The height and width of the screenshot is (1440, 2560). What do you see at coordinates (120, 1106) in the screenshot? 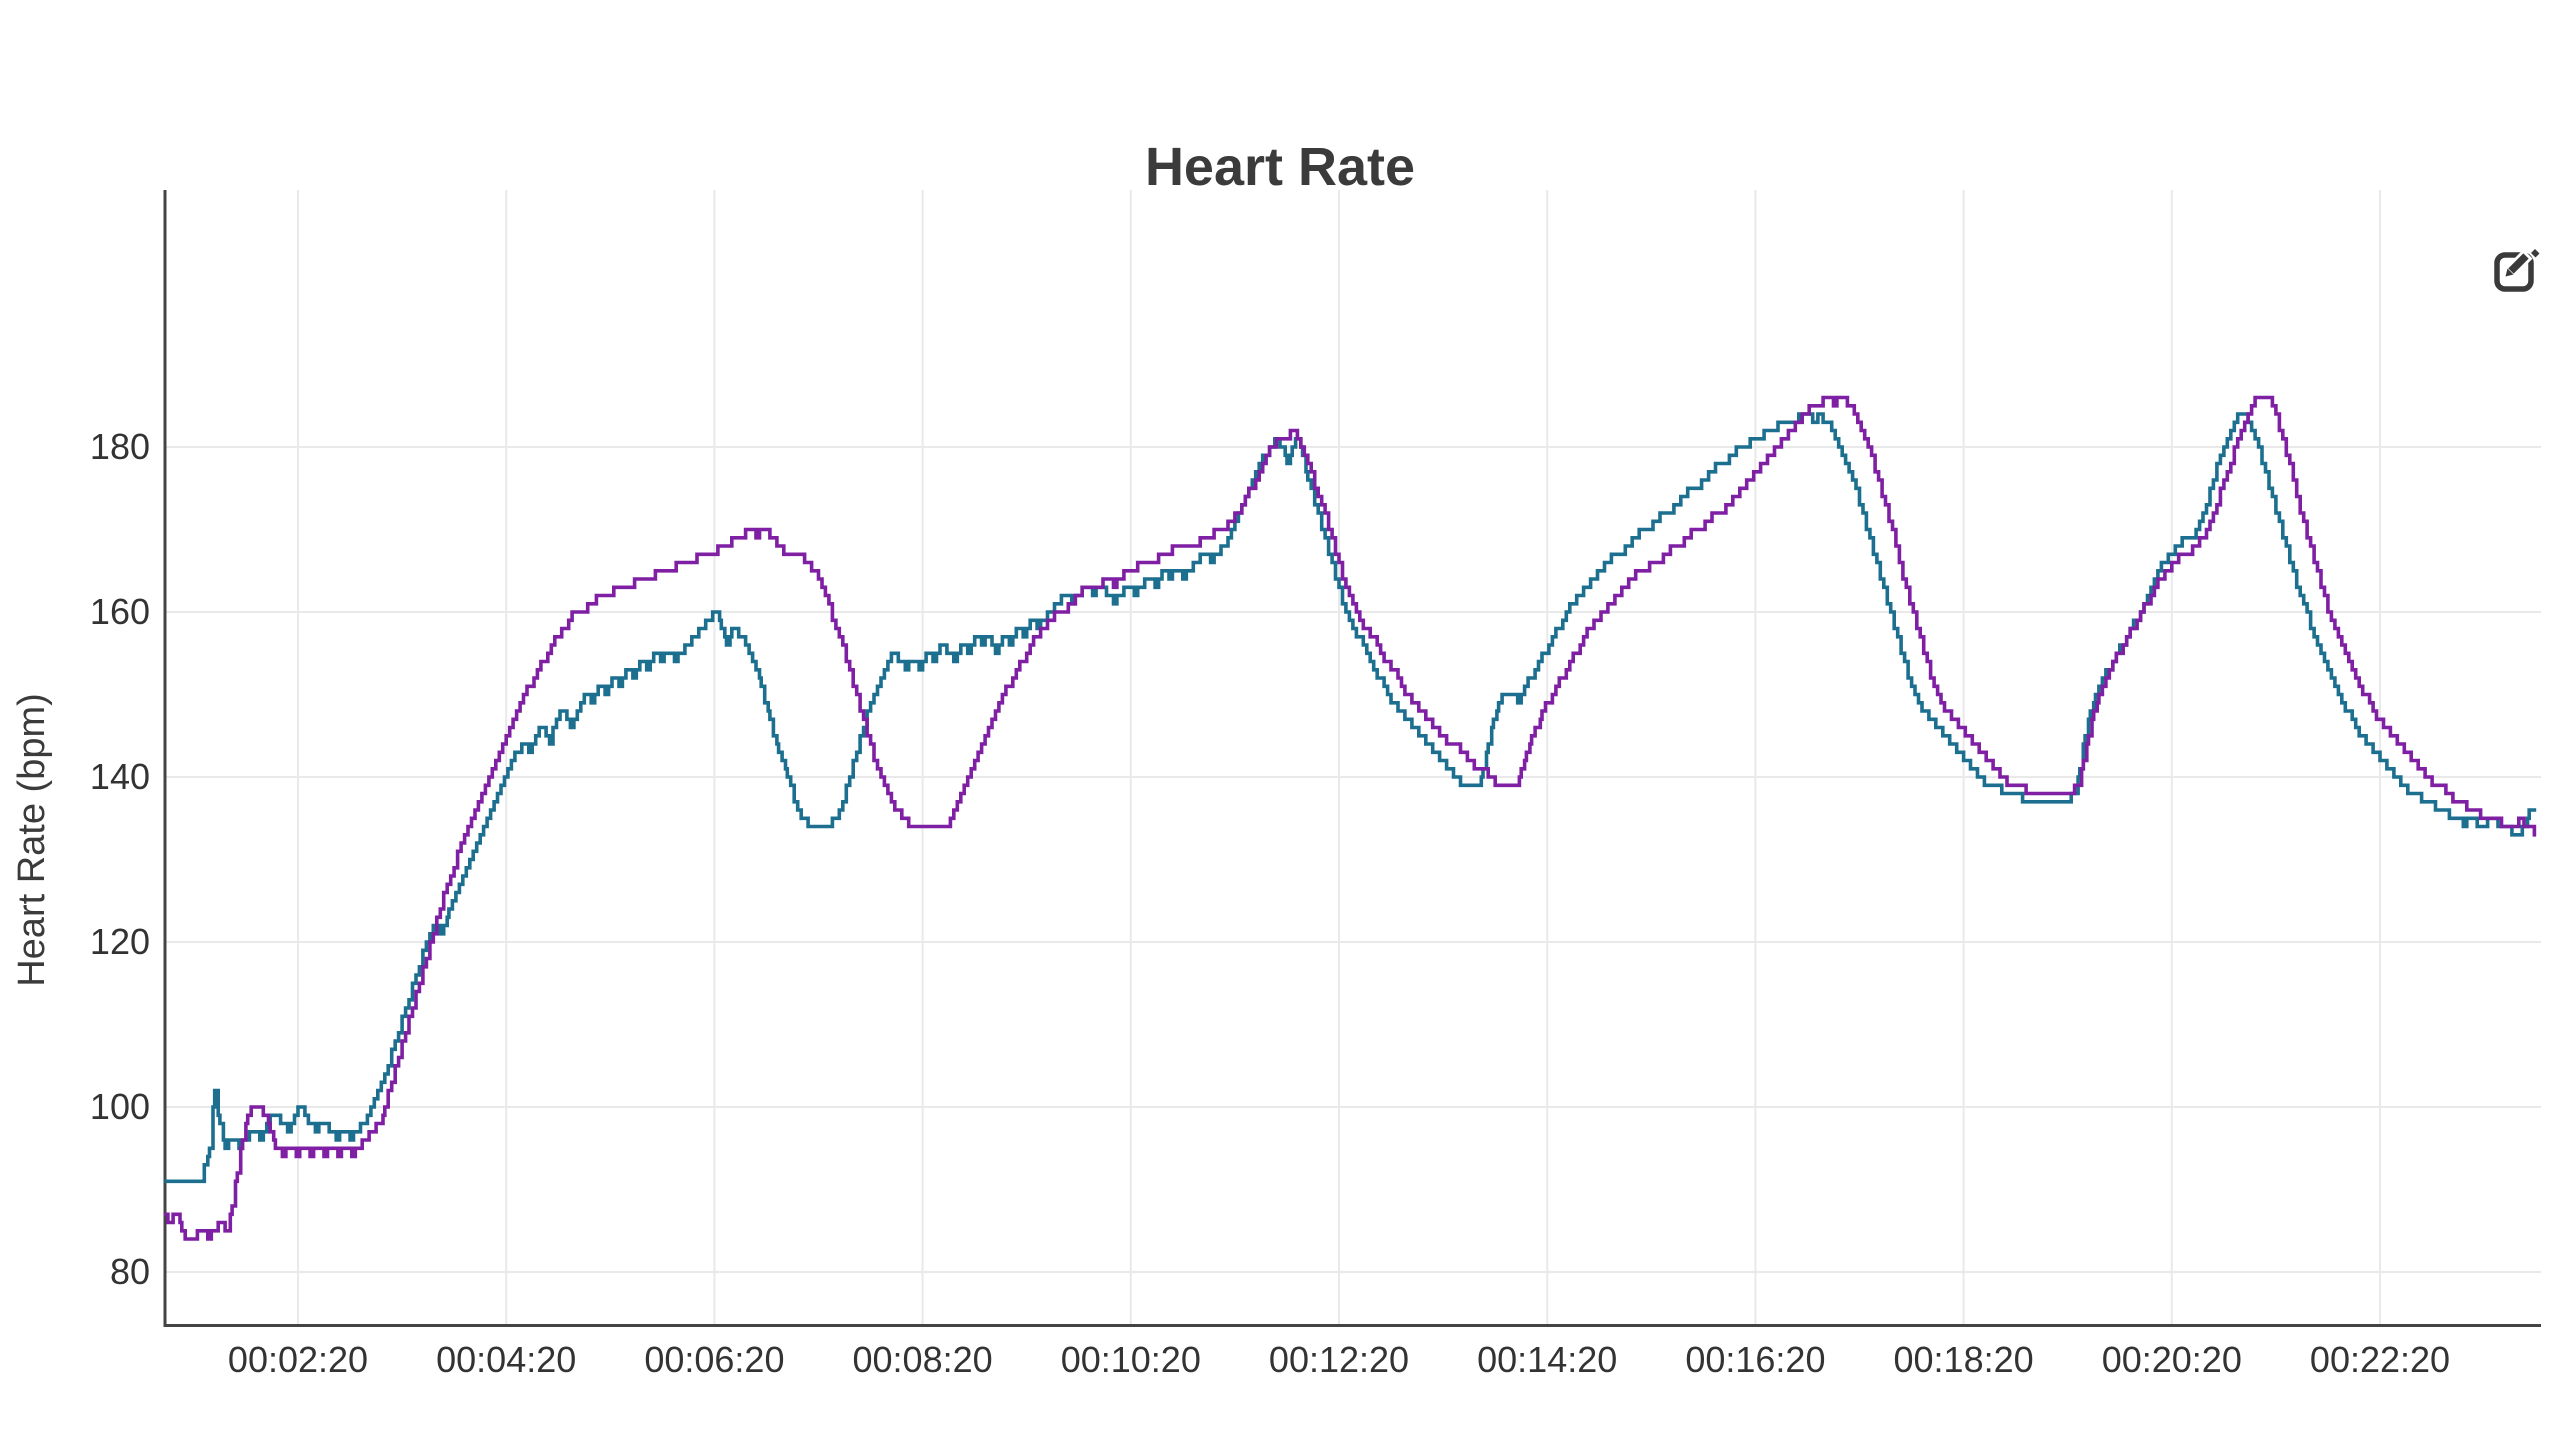
I see `y-tick-label: 100` at bounding box center [120, 1106].